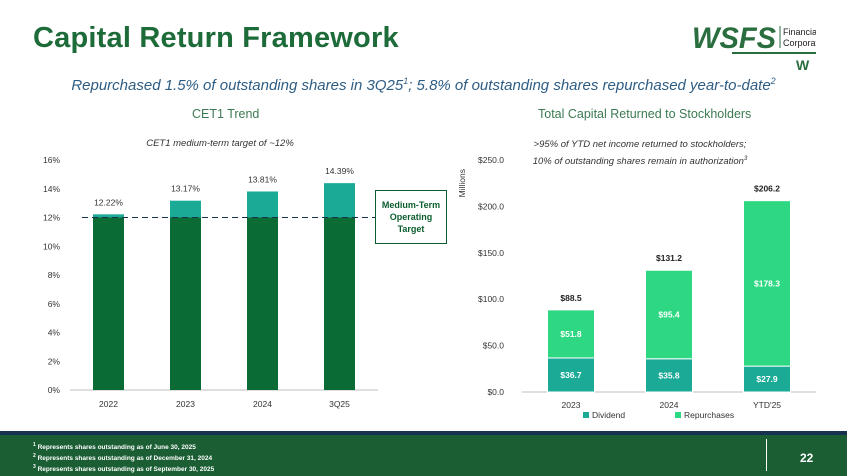 The width and height of the screenshot is (847, 476). What do you see at coordinates (807, 458) in the screenshot?
I see `page-number: 22` at bounding box center [807, 458].